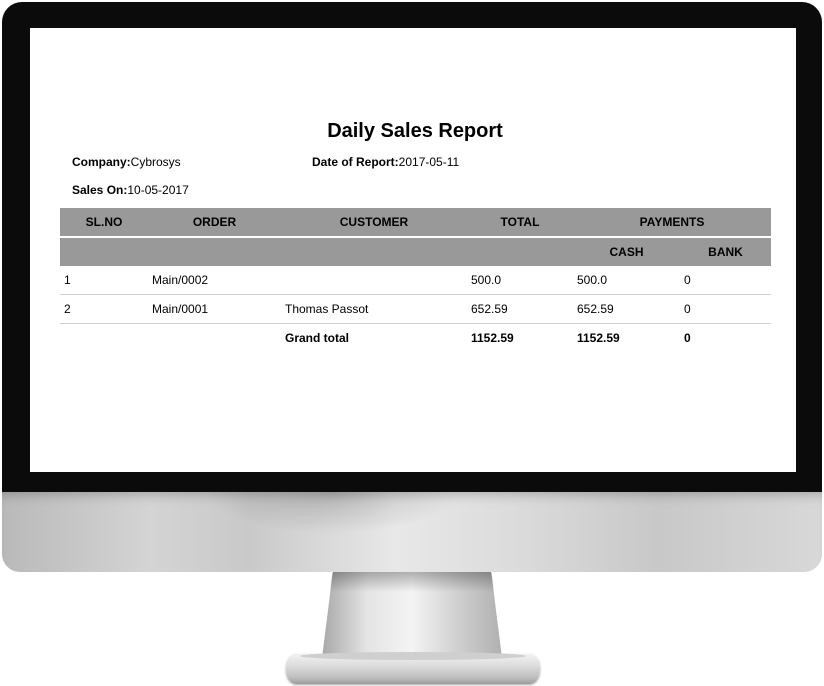  I want to click on table-row: 1 Main/0002 500.0 500.0 0, so click(415, 280).